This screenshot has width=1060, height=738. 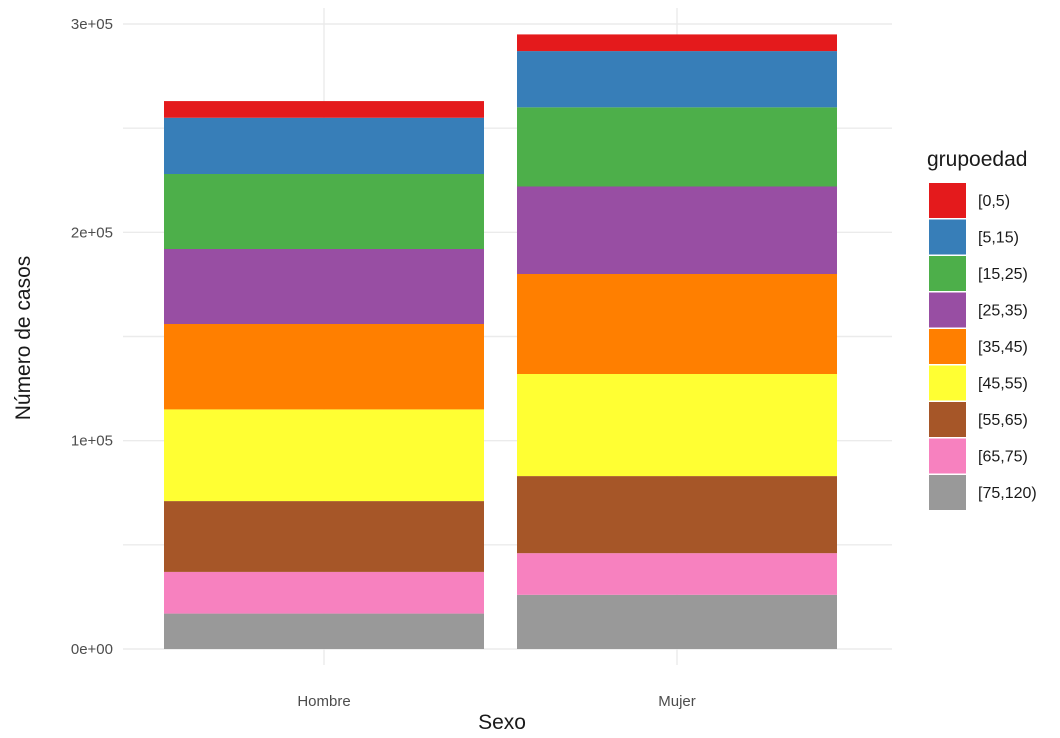 I want to click on legend-label: [45,55), so click(x=1003, y=384).